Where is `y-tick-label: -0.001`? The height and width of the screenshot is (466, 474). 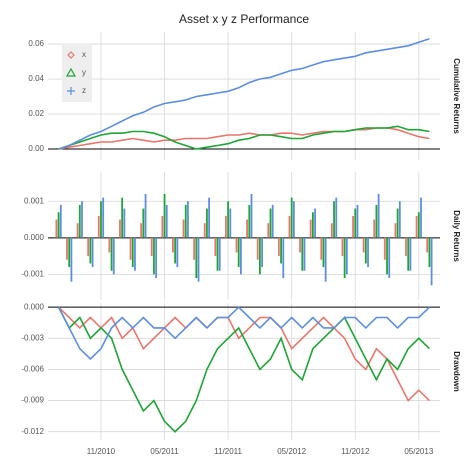 y-tick-label: -0.001 is located at coordinates (32, 274).